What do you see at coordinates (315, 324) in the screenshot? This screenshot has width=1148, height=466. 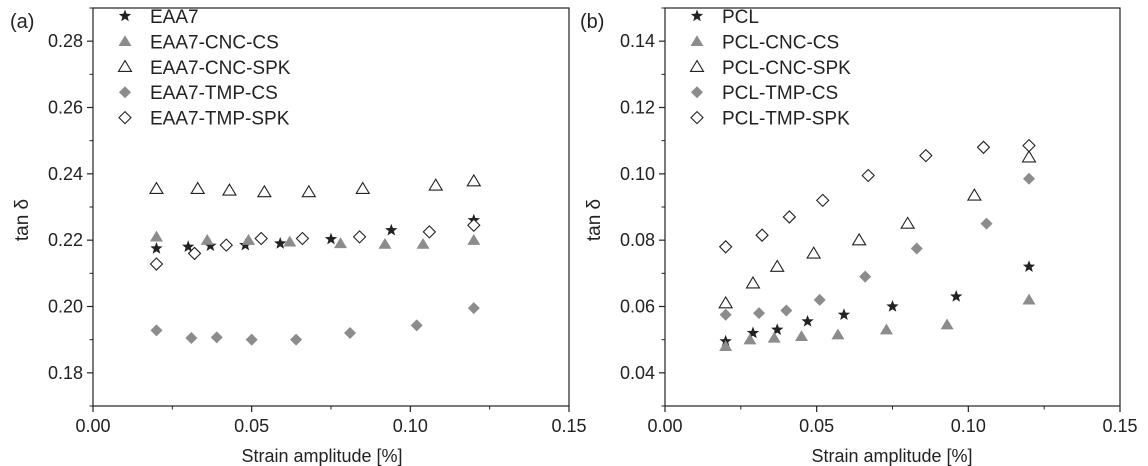 I see `series-eaa7-tmp-cs` at bounding box center [315, 324].